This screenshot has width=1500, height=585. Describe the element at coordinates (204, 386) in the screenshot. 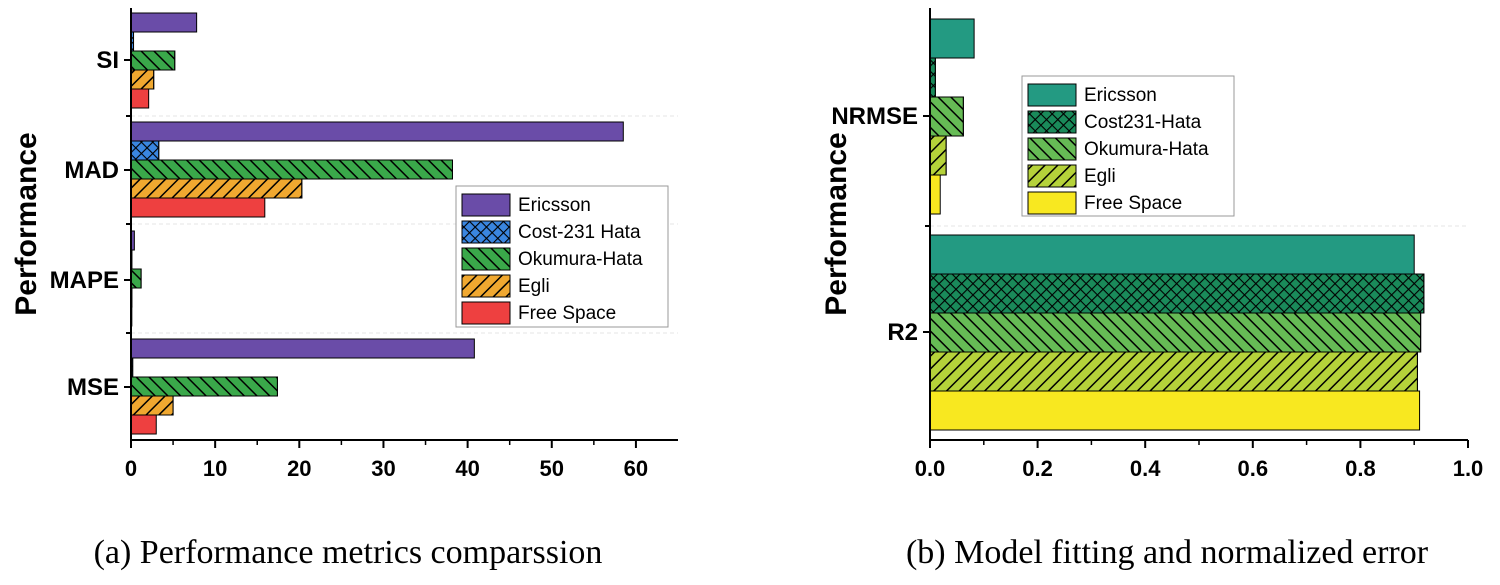

I see `bar-hatch-mse-okumura-hata` at that location.